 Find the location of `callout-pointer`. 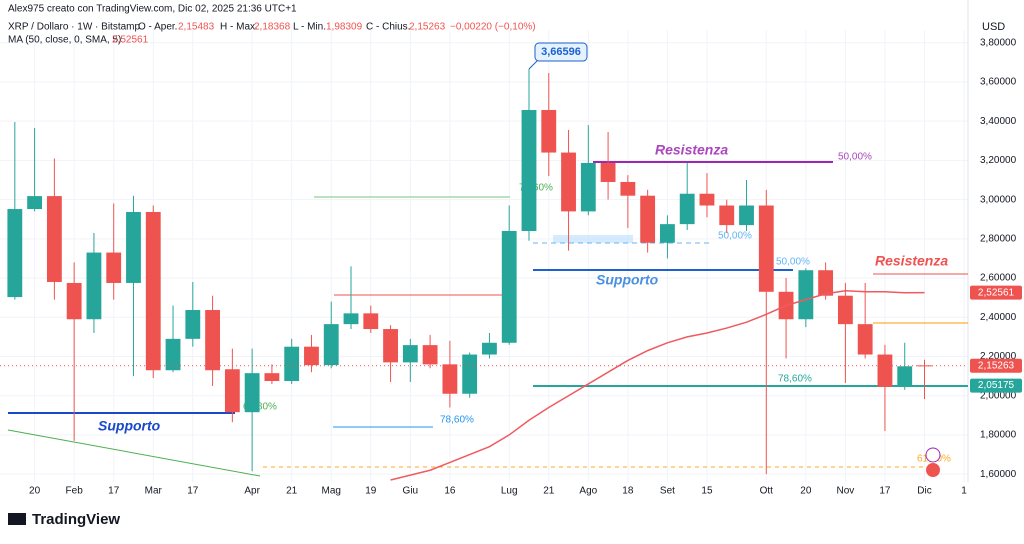

callout-pointer is located at coordinates (533, 65).